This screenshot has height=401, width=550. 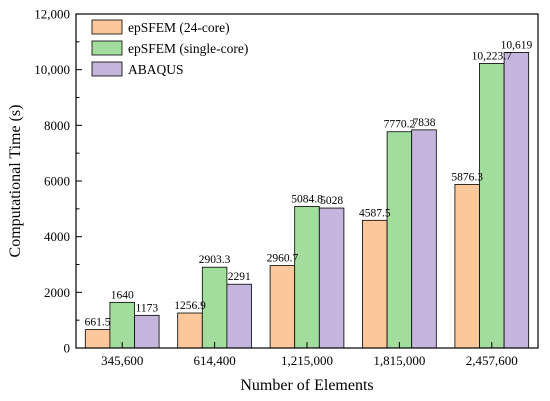 What do you see at coordinates (239, 277) in the screenshot?
I see `data-label-3-2: 2291` at bounding box center [239, 277].